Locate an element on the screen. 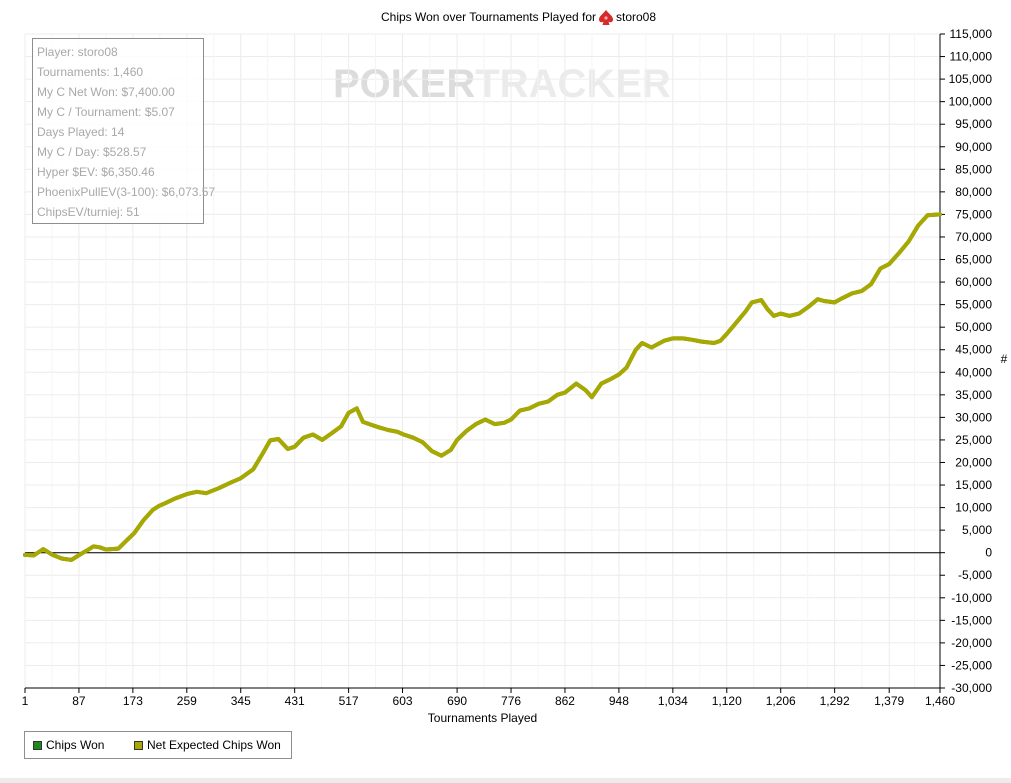 The width and height of the screenshot is (1011, 783). info-line: Player: storo08 is located at coordinates (77, 52).